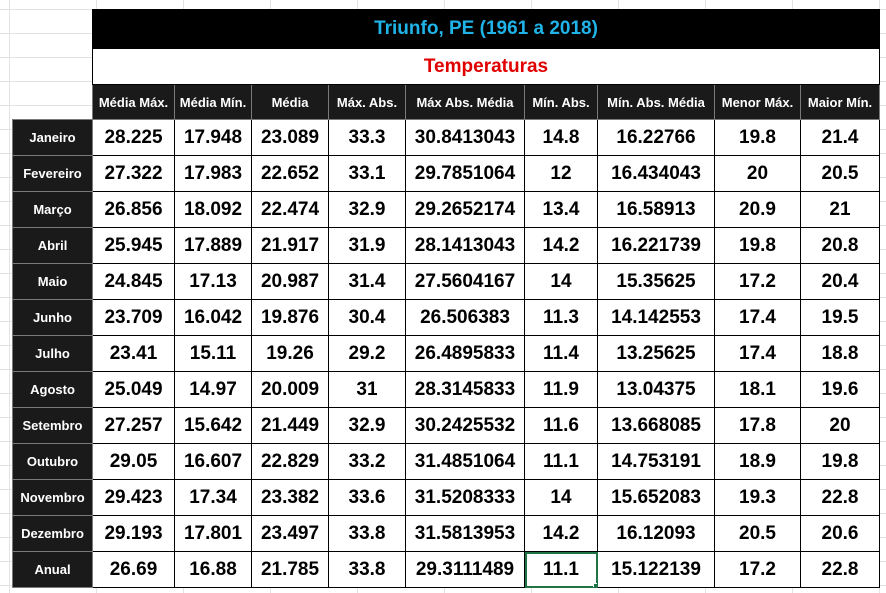 The height and width of the screenshot is (593, 886). I want to click on value-cell: 17.983, so click(213, 173).